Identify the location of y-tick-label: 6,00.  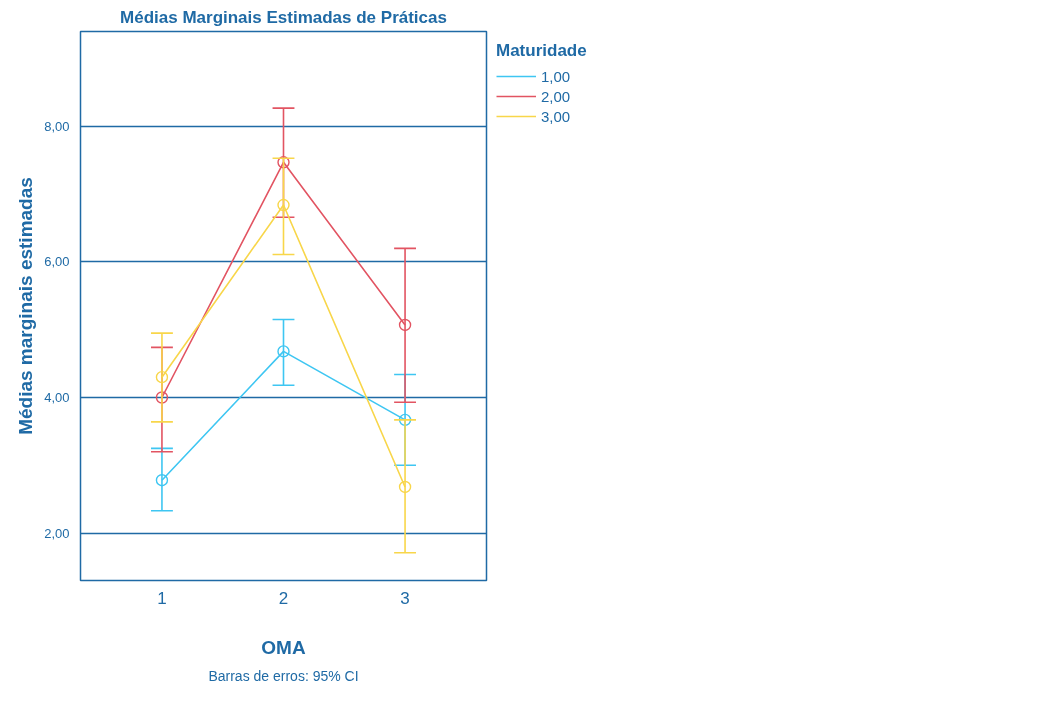
(57, 262).